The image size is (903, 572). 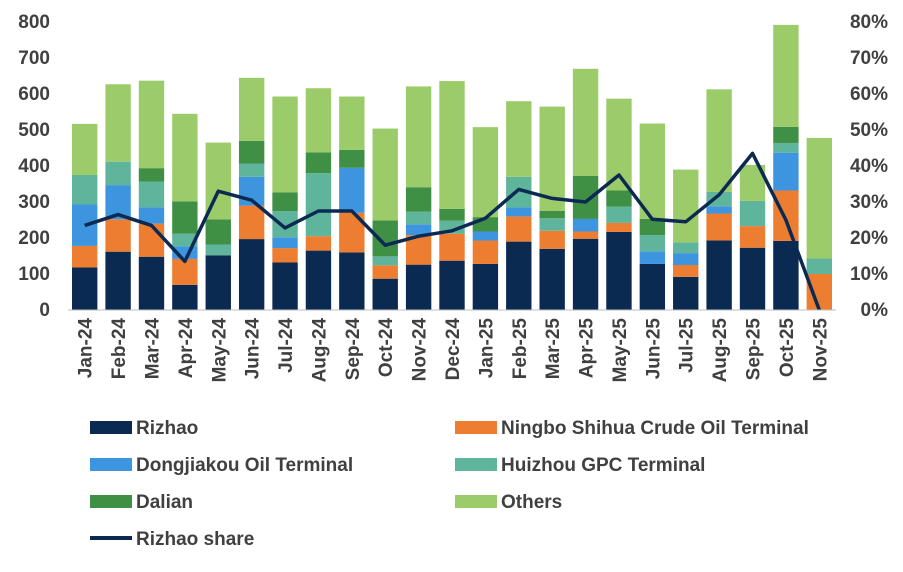 I want to click on legend-label-dongjiakou-oil-terminal: Dongjiakou Oil Terminal, so click(x=244, y=465).